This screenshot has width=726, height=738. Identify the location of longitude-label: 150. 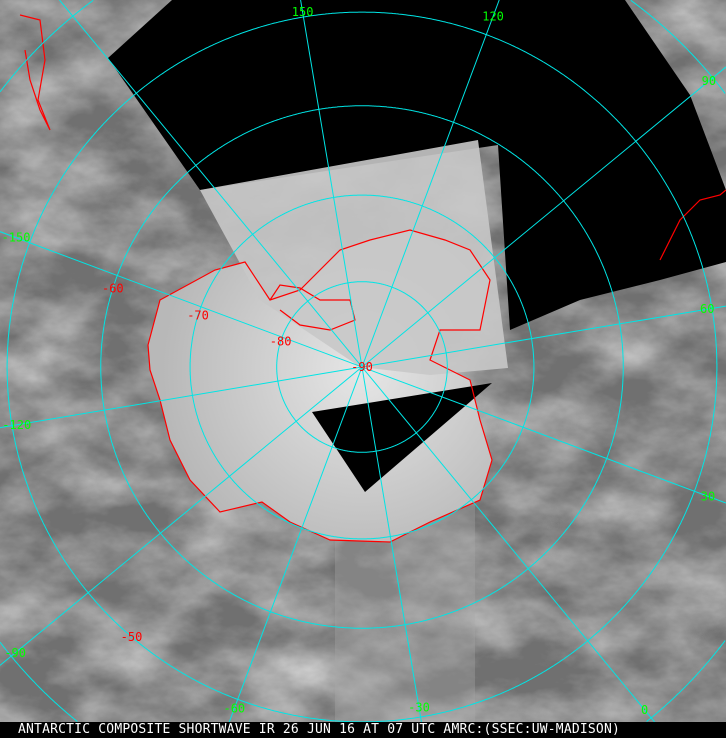
(303, 12).